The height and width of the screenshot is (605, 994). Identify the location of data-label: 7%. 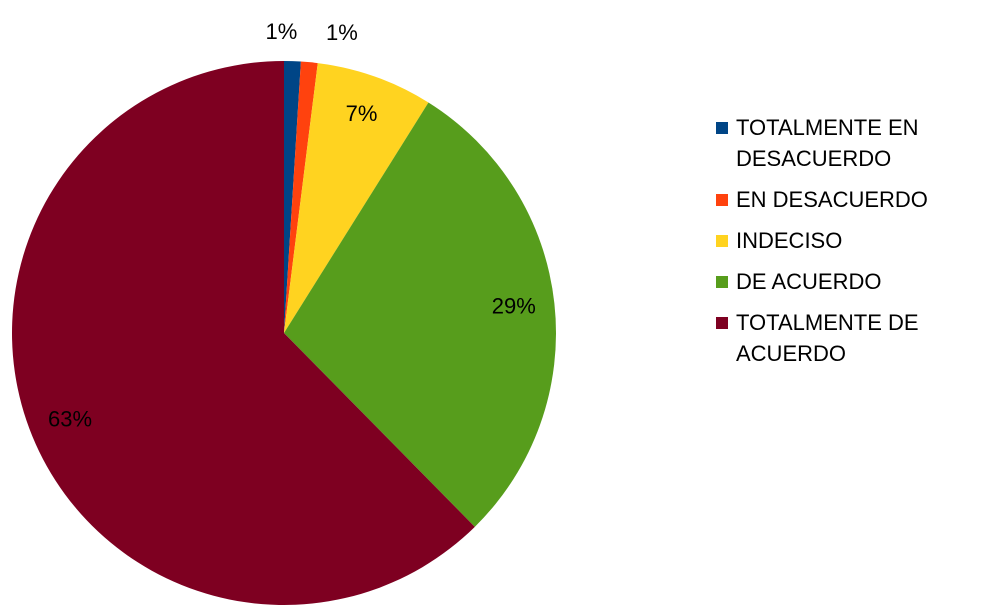
(362, 113).